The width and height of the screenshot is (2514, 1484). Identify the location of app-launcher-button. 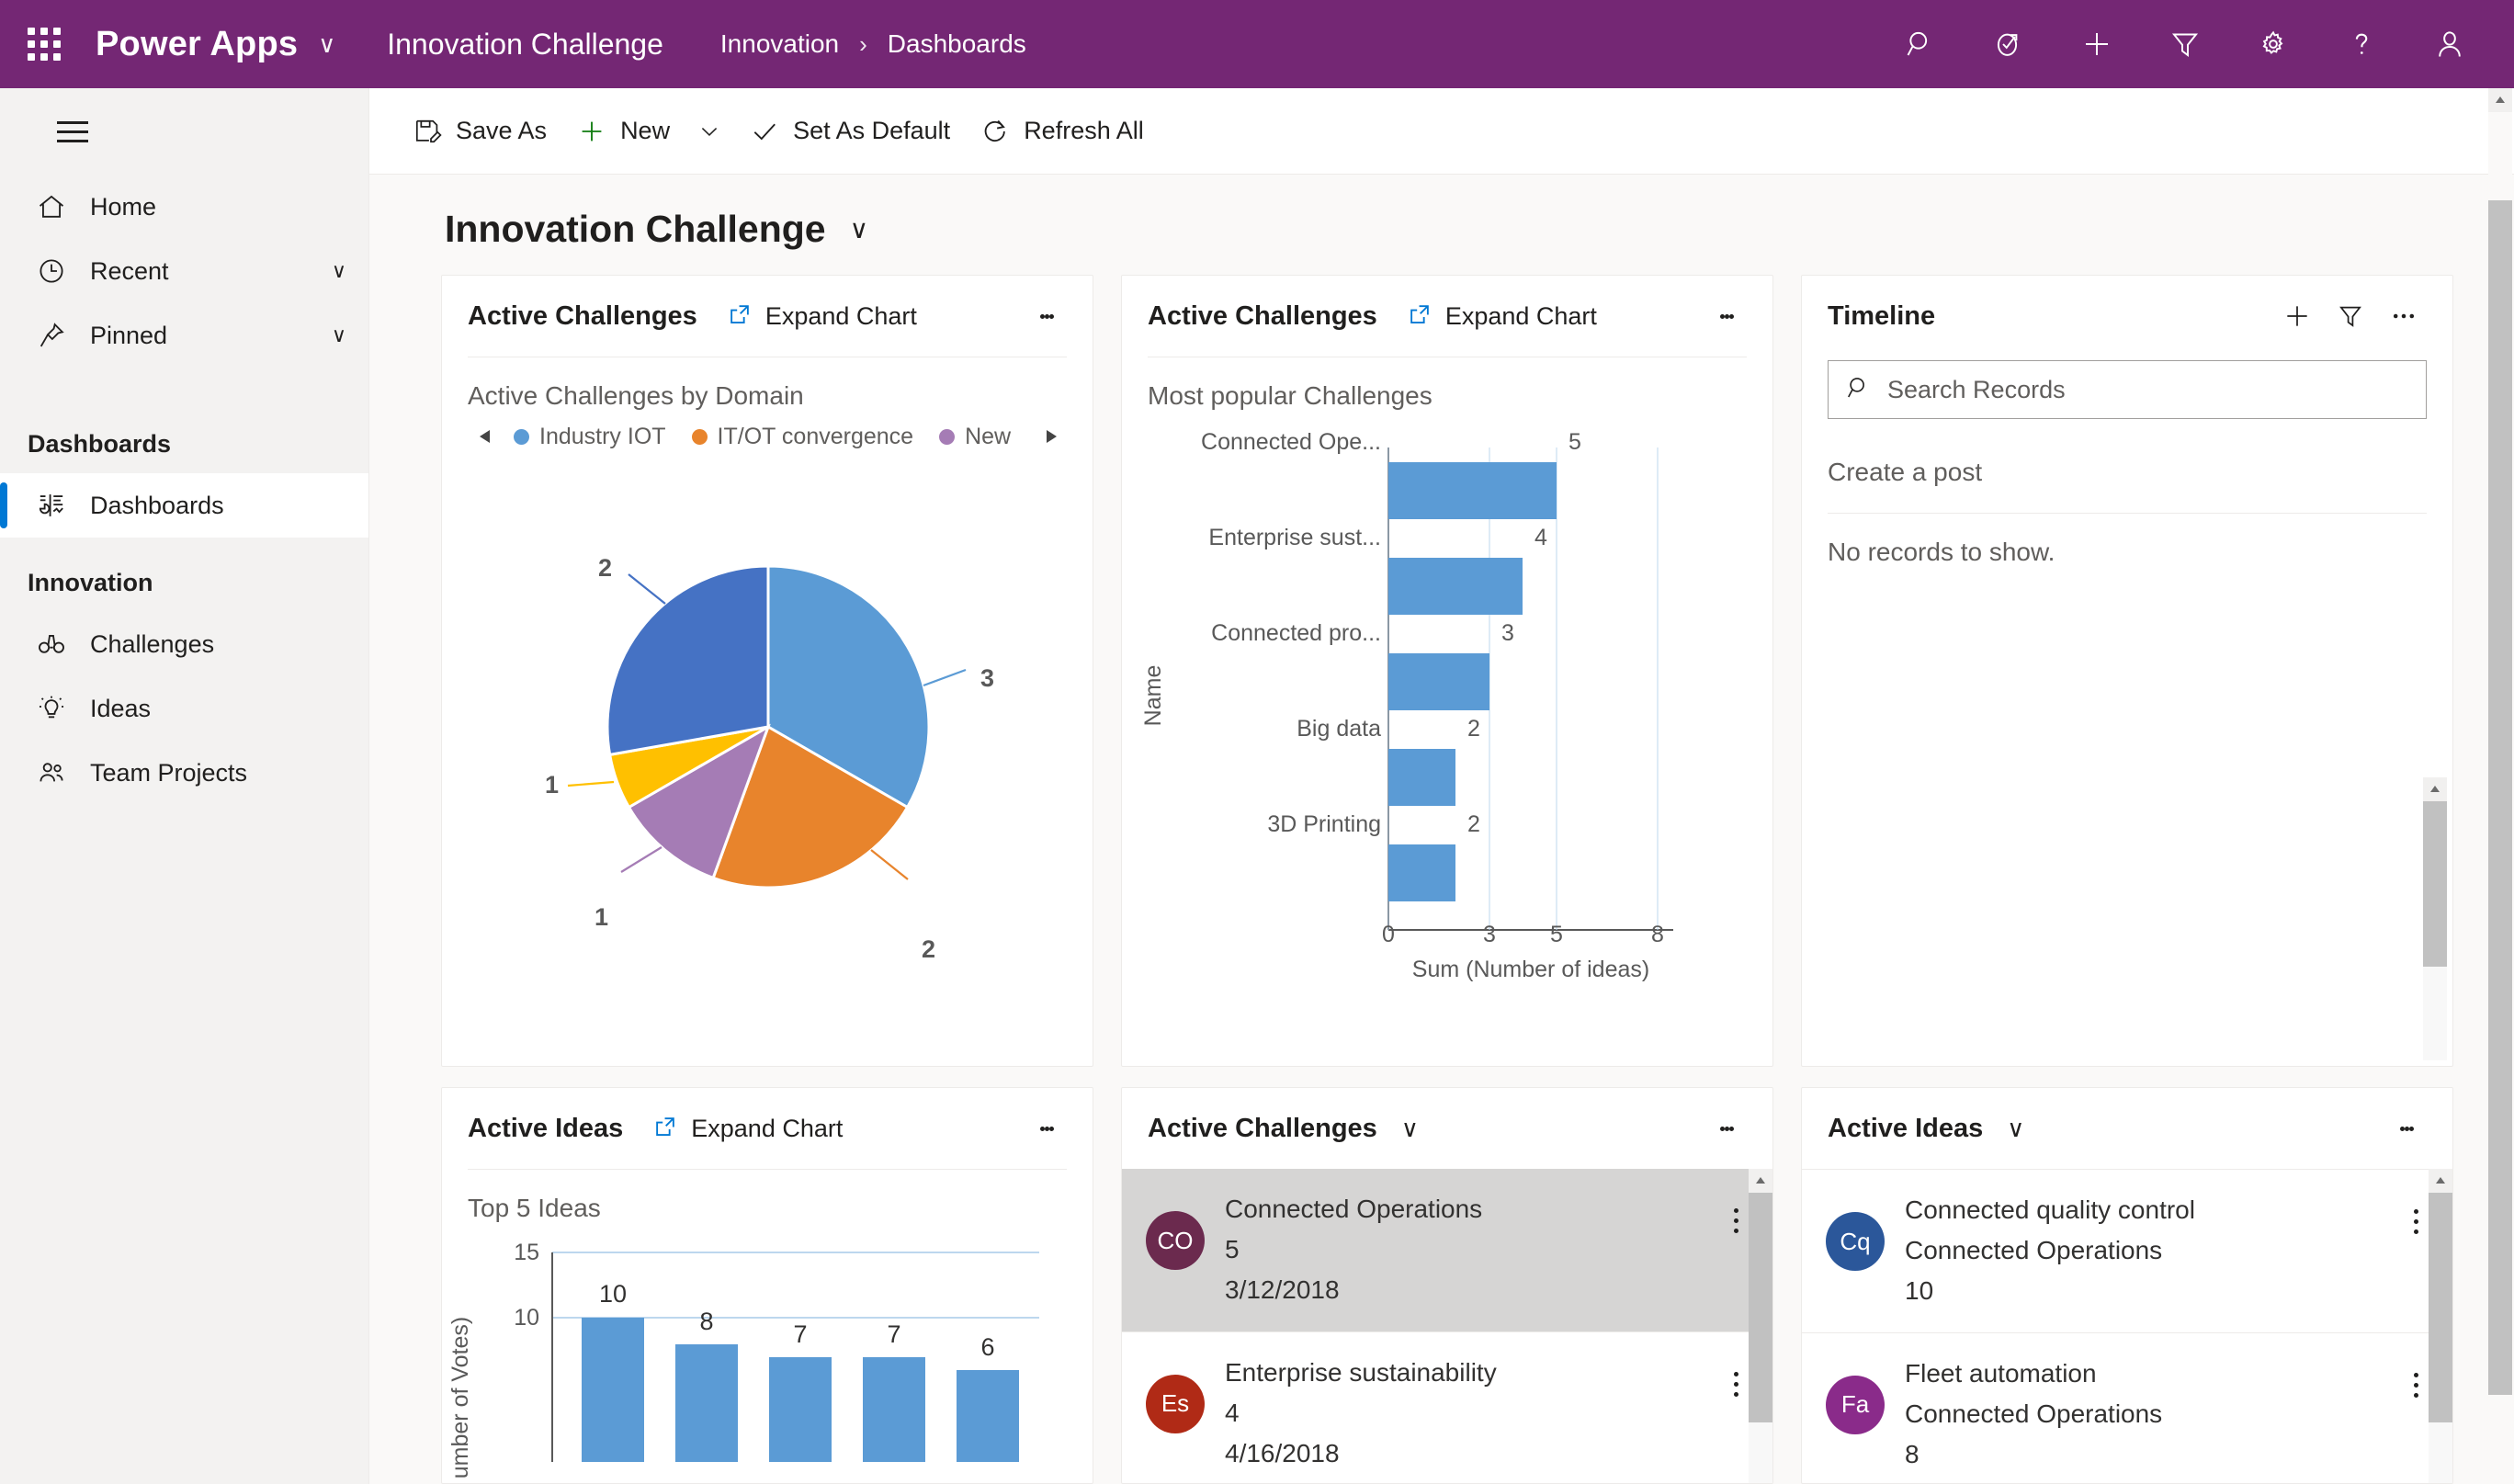
(44, 44).